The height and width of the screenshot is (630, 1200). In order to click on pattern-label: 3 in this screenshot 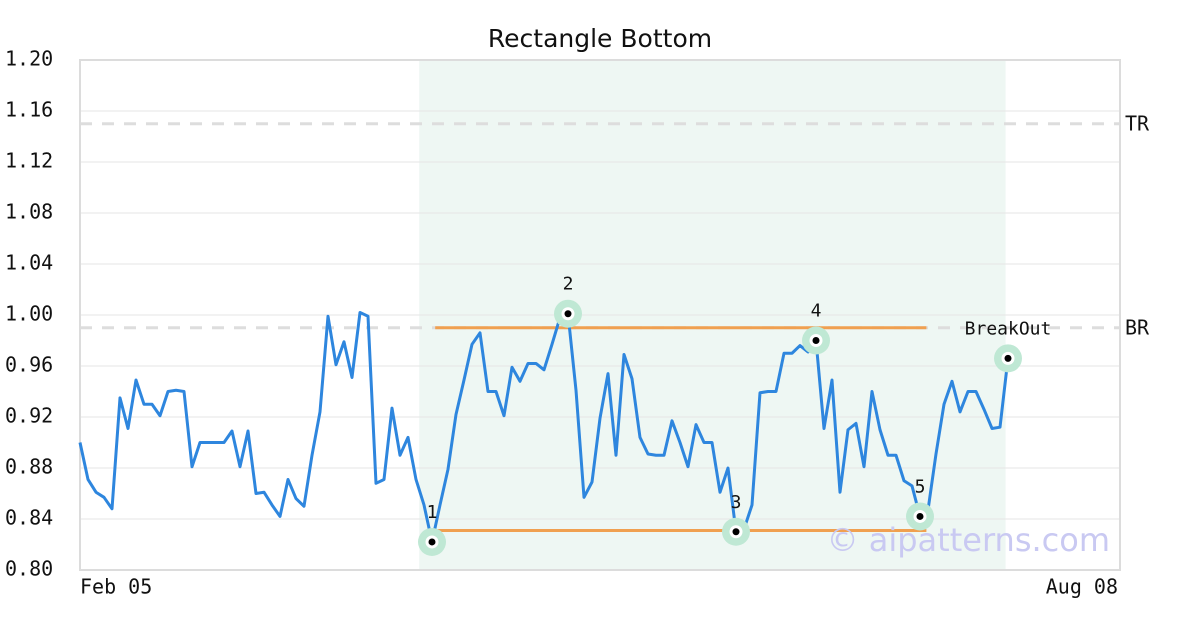, I will do `click(736, 502)`.